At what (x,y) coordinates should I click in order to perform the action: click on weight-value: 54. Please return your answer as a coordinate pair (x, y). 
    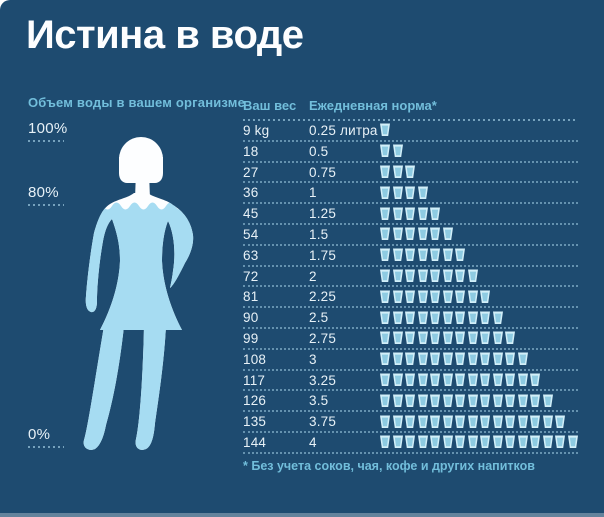
    Looking at the image, I should click on (251, 234).